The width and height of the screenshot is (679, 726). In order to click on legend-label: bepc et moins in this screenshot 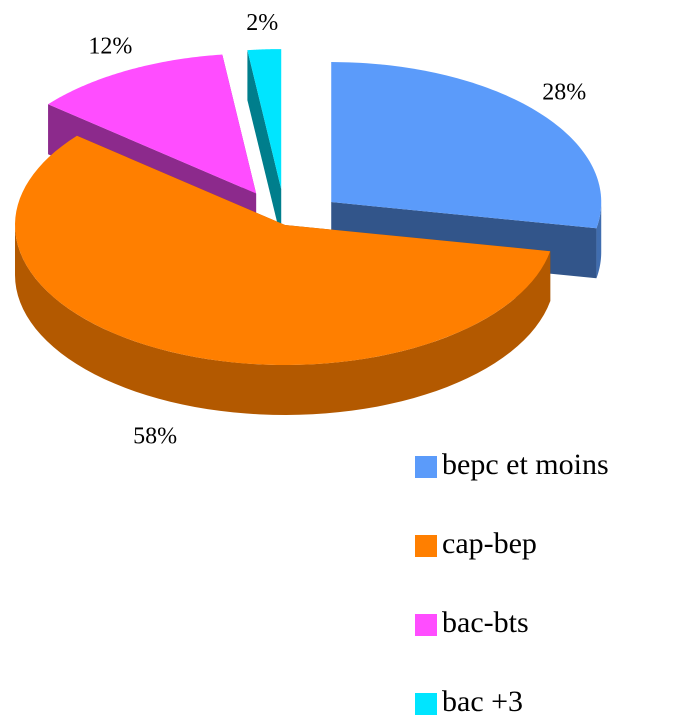, I will do `click(525, 464)`.